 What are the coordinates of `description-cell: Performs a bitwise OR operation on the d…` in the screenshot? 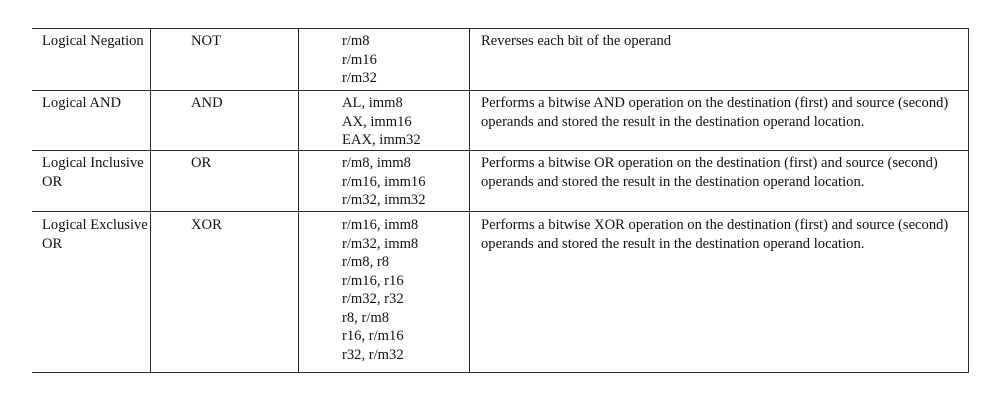 It's located at (709, 172).